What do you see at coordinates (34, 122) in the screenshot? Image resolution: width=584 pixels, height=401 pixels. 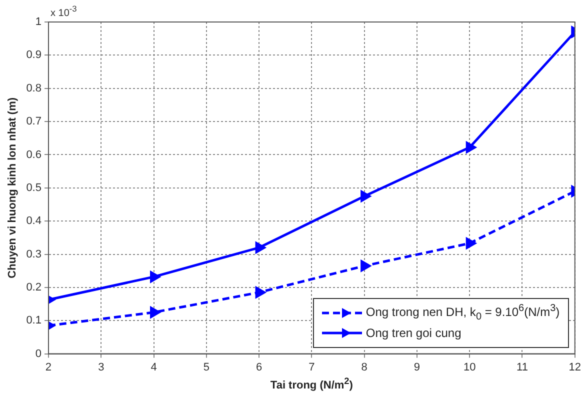 I see `y-tick-label: 0.7` at bounding box center [34, 122].